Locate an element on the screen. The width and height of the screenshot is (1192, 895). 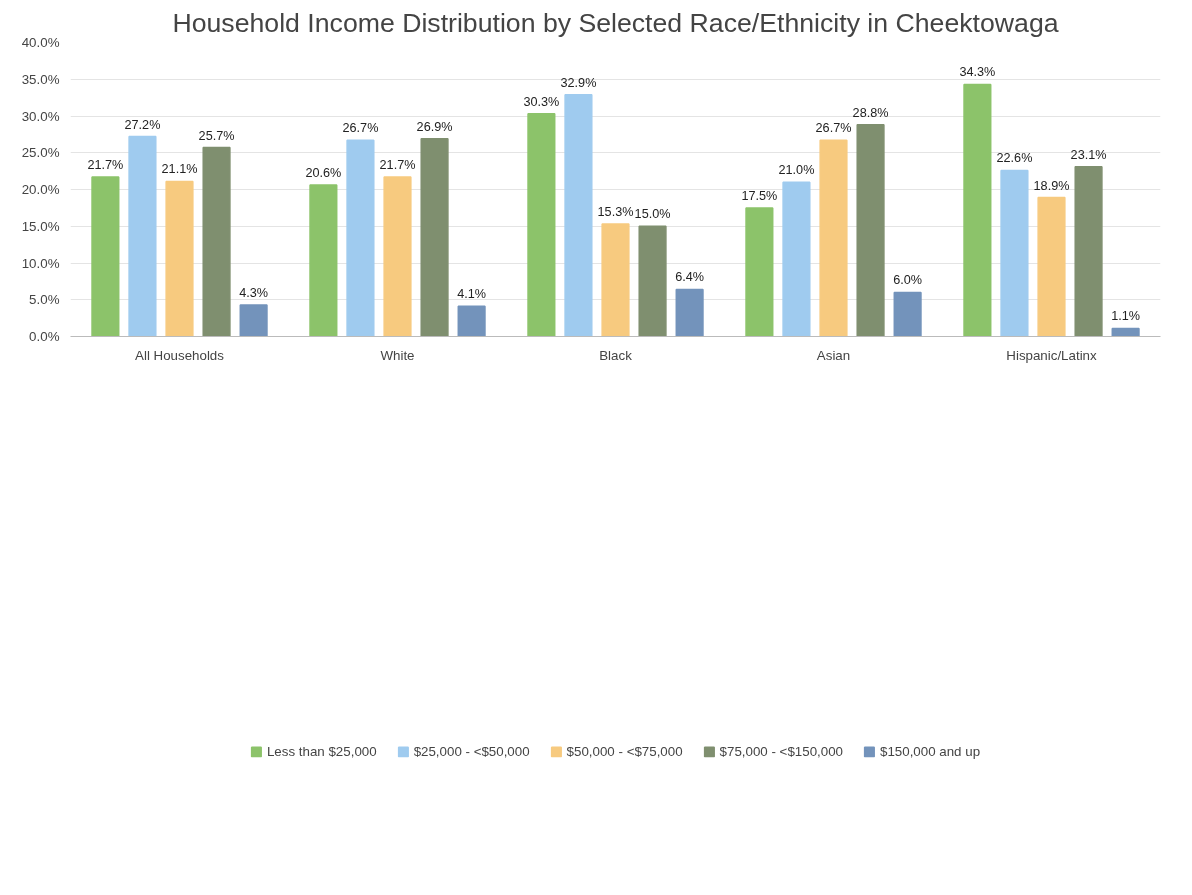
data-label: 15.3% is located at coordinates (615, 212).